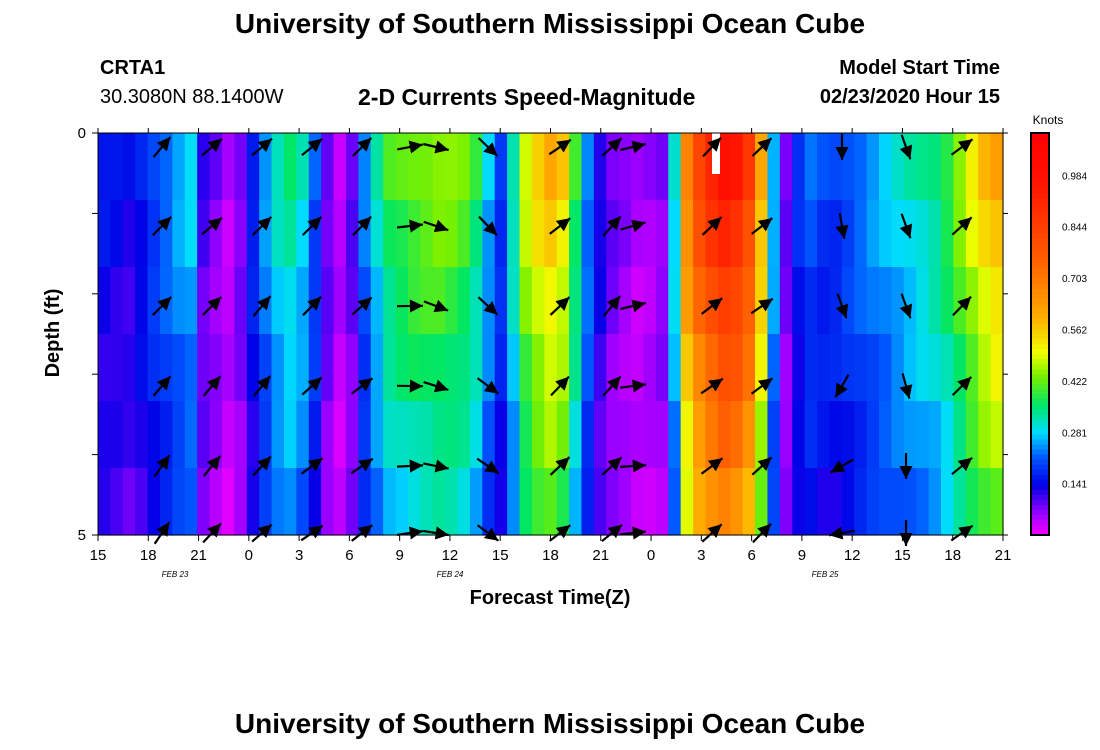  I want to click on x-tick-label: 18, so click(952, 555).